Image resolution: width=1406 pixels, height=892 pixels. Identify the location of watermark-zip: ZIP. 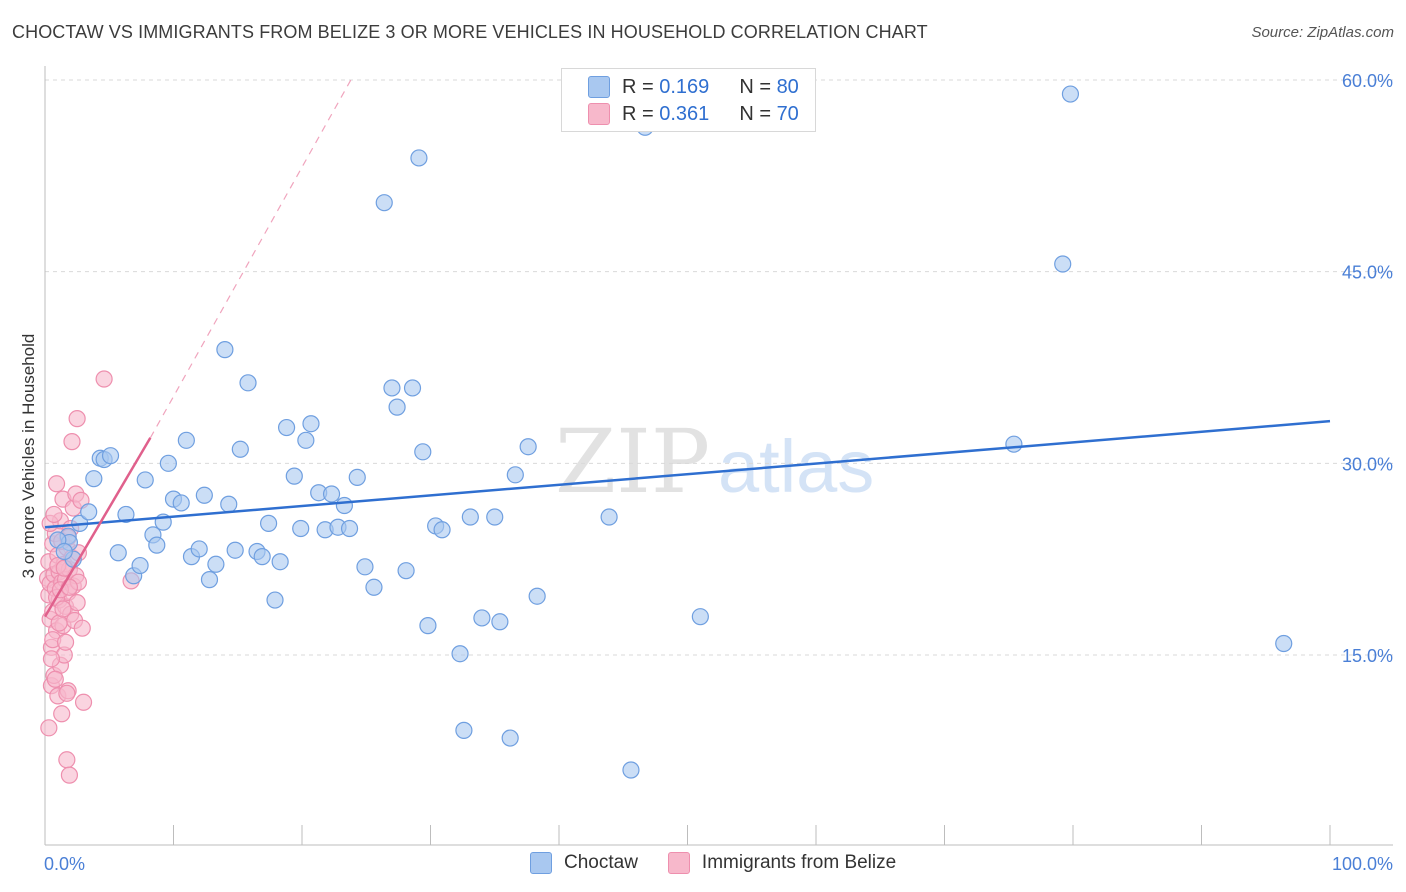
(632, 461).